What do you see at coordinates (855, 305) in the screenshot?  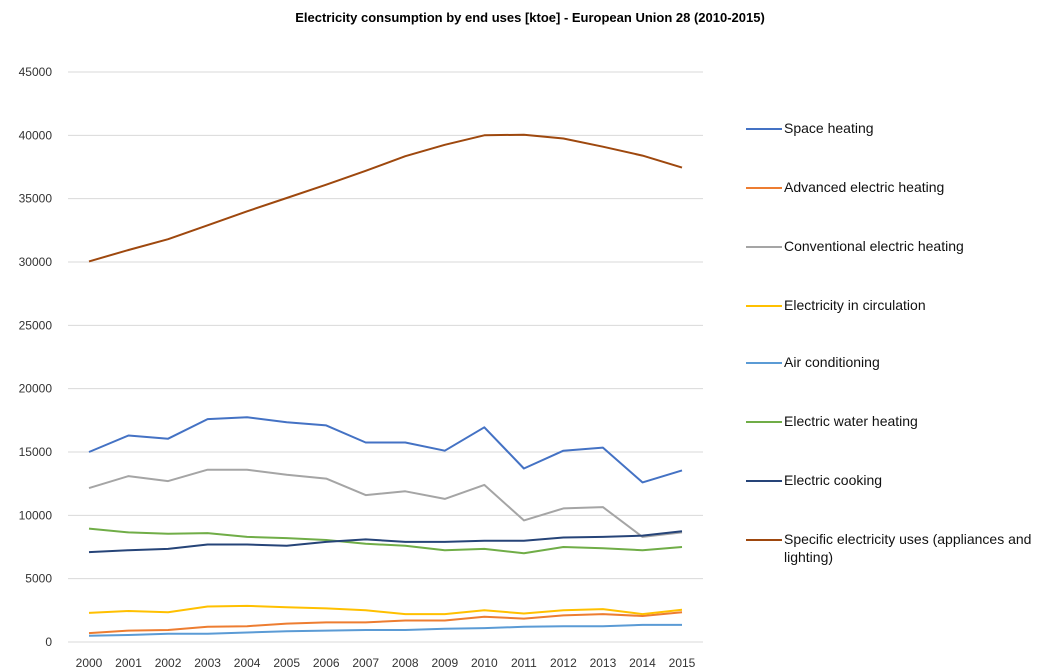 I see `legend-label: Electricity in circulation` at bounding box center [855, 305].